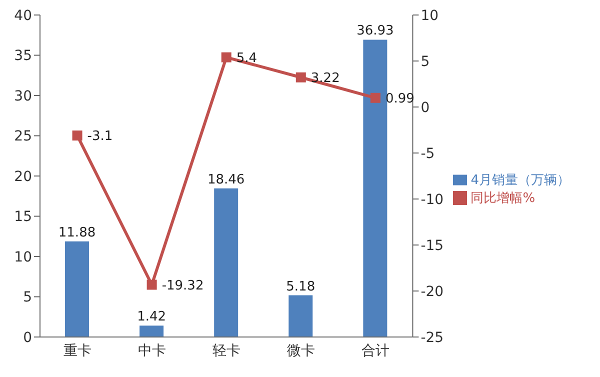 The image size is (600, 377). I want to click on data-label: 18.46, so click(226, 180).